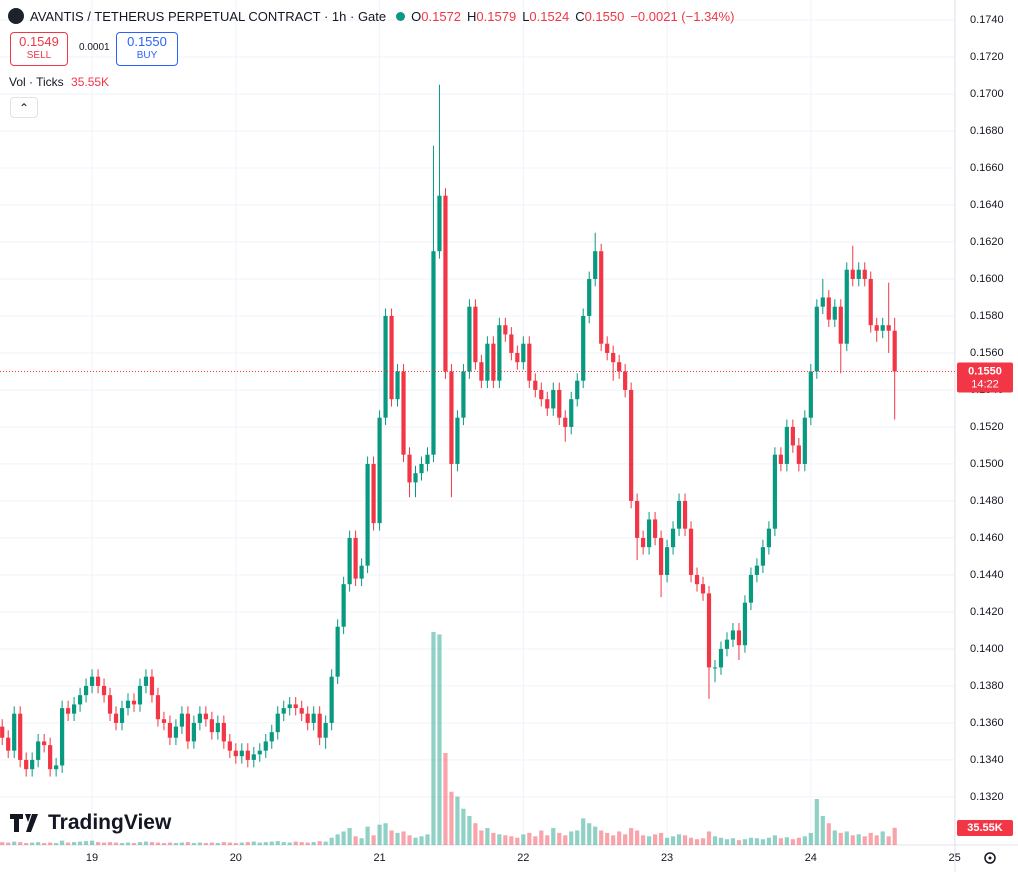 This screenshot has height=872, width=1018. Describe the element at coordinates (987, 797) in the screenshot. I see `y-tick-label: 0.1320` at that location.